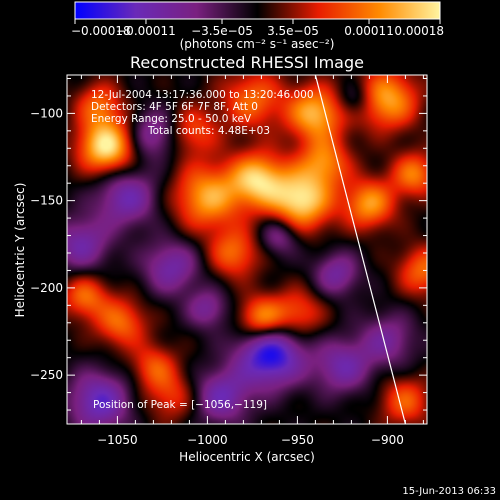 The height and width of the screenshot is (500, 500). What do you see at coordinates (174, 107) in the screenshot?
I see `annotation-detectors: Detectors: 4F 5F 6F 7F 8F, Att 0` at bounding box center [174, 107].